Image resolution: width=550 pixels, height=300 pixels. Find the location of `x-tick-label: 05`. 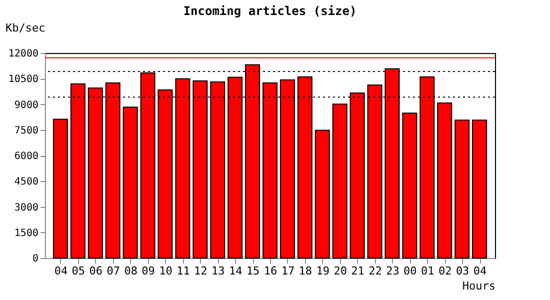

x-tick-label: 05 is located at coordinates (79, 271).